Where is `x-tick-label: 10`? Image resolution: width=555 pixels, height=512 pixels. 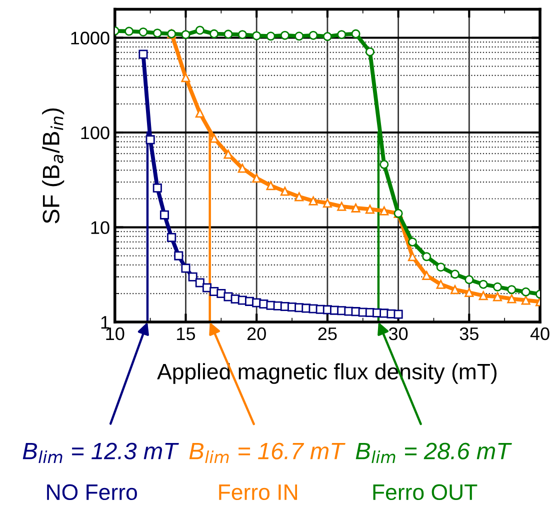 x-tick-label: 10 is located at coordinates (115, 333).